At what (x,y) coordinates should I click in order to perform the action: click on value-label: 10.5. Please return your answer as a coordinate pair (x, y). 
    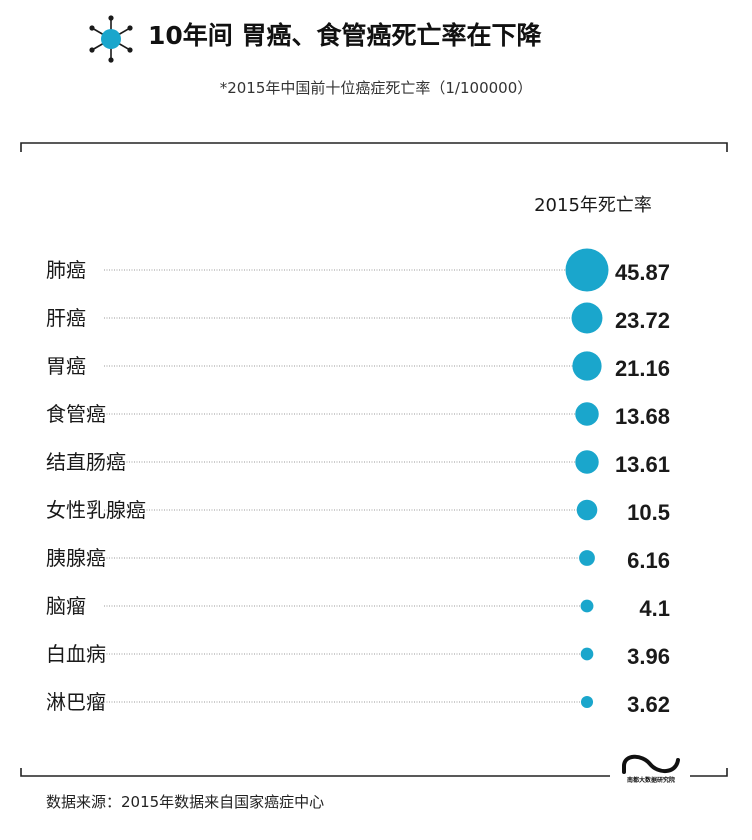
    Looking at the image, I should click on (648, 512).